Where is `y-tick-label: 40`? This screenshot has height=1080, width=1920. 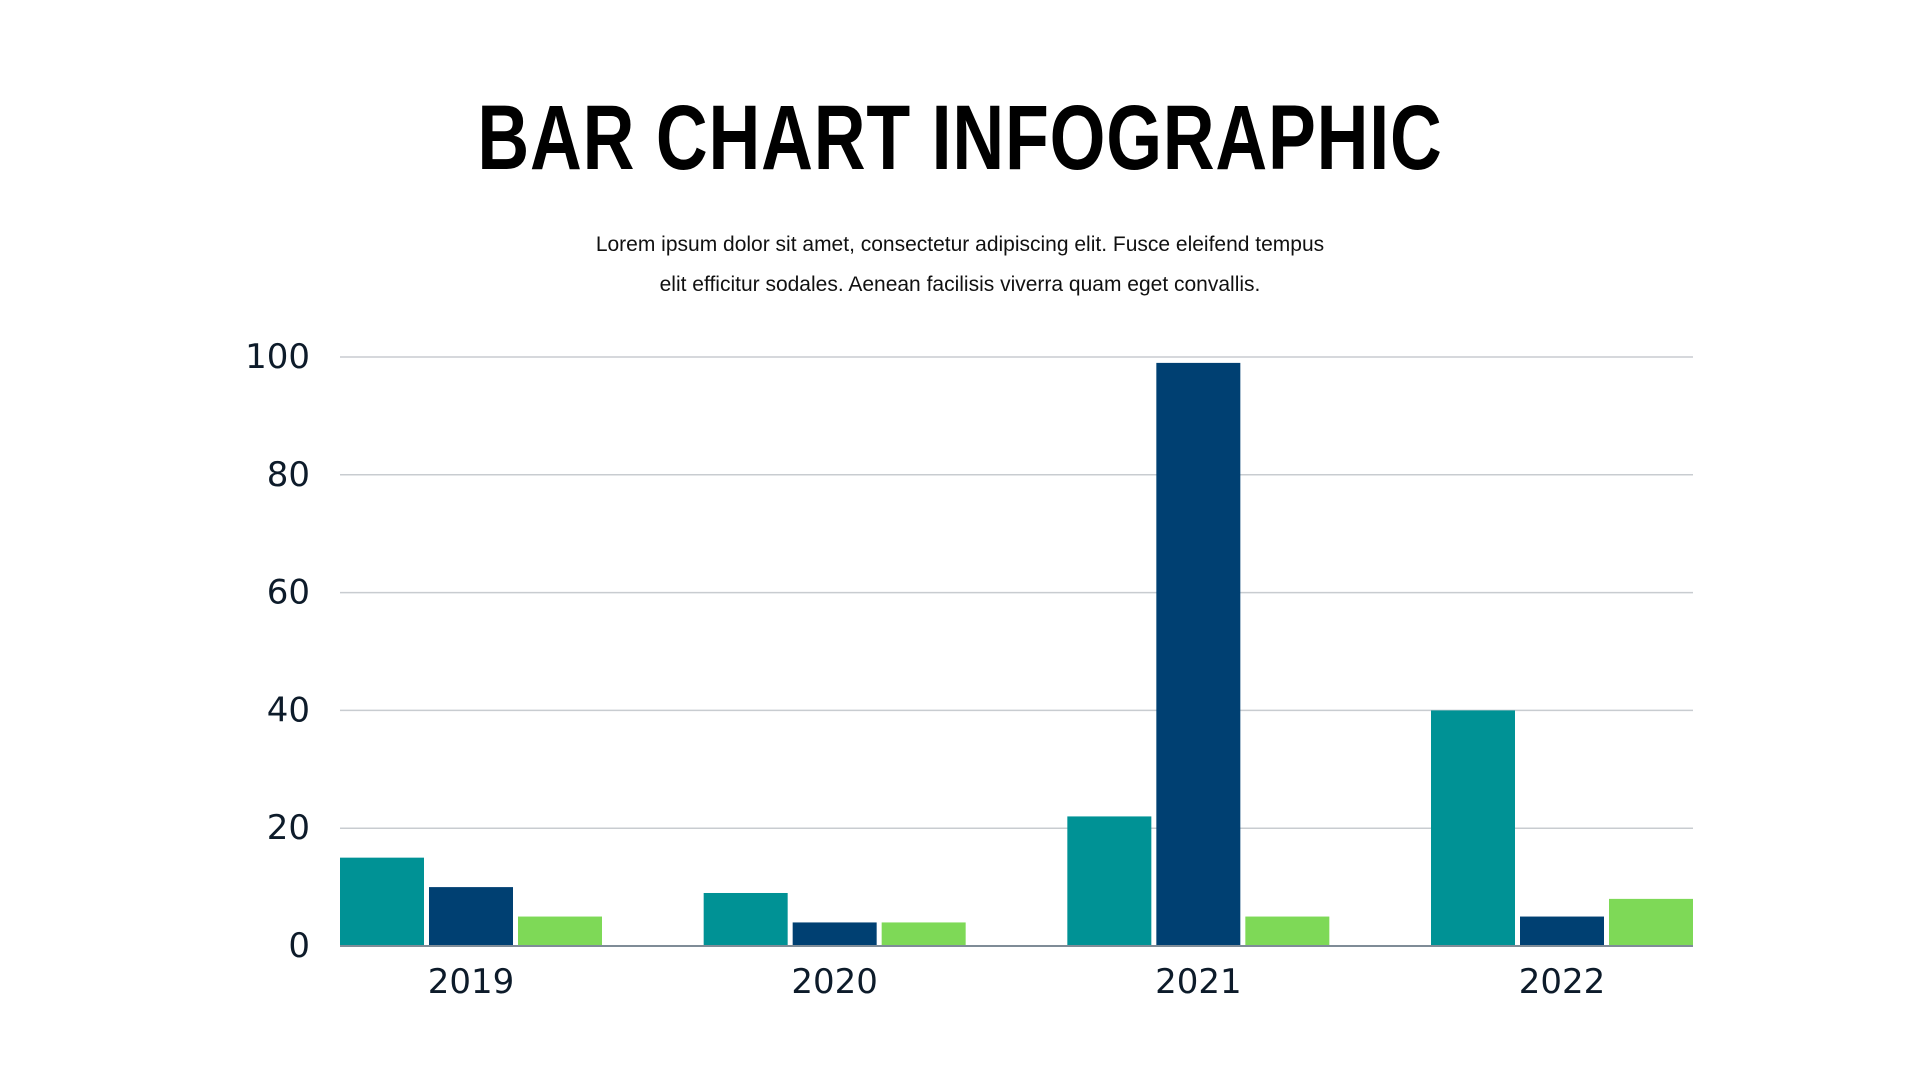 y-tick-label: 40 is located at coordinates (288, 710).